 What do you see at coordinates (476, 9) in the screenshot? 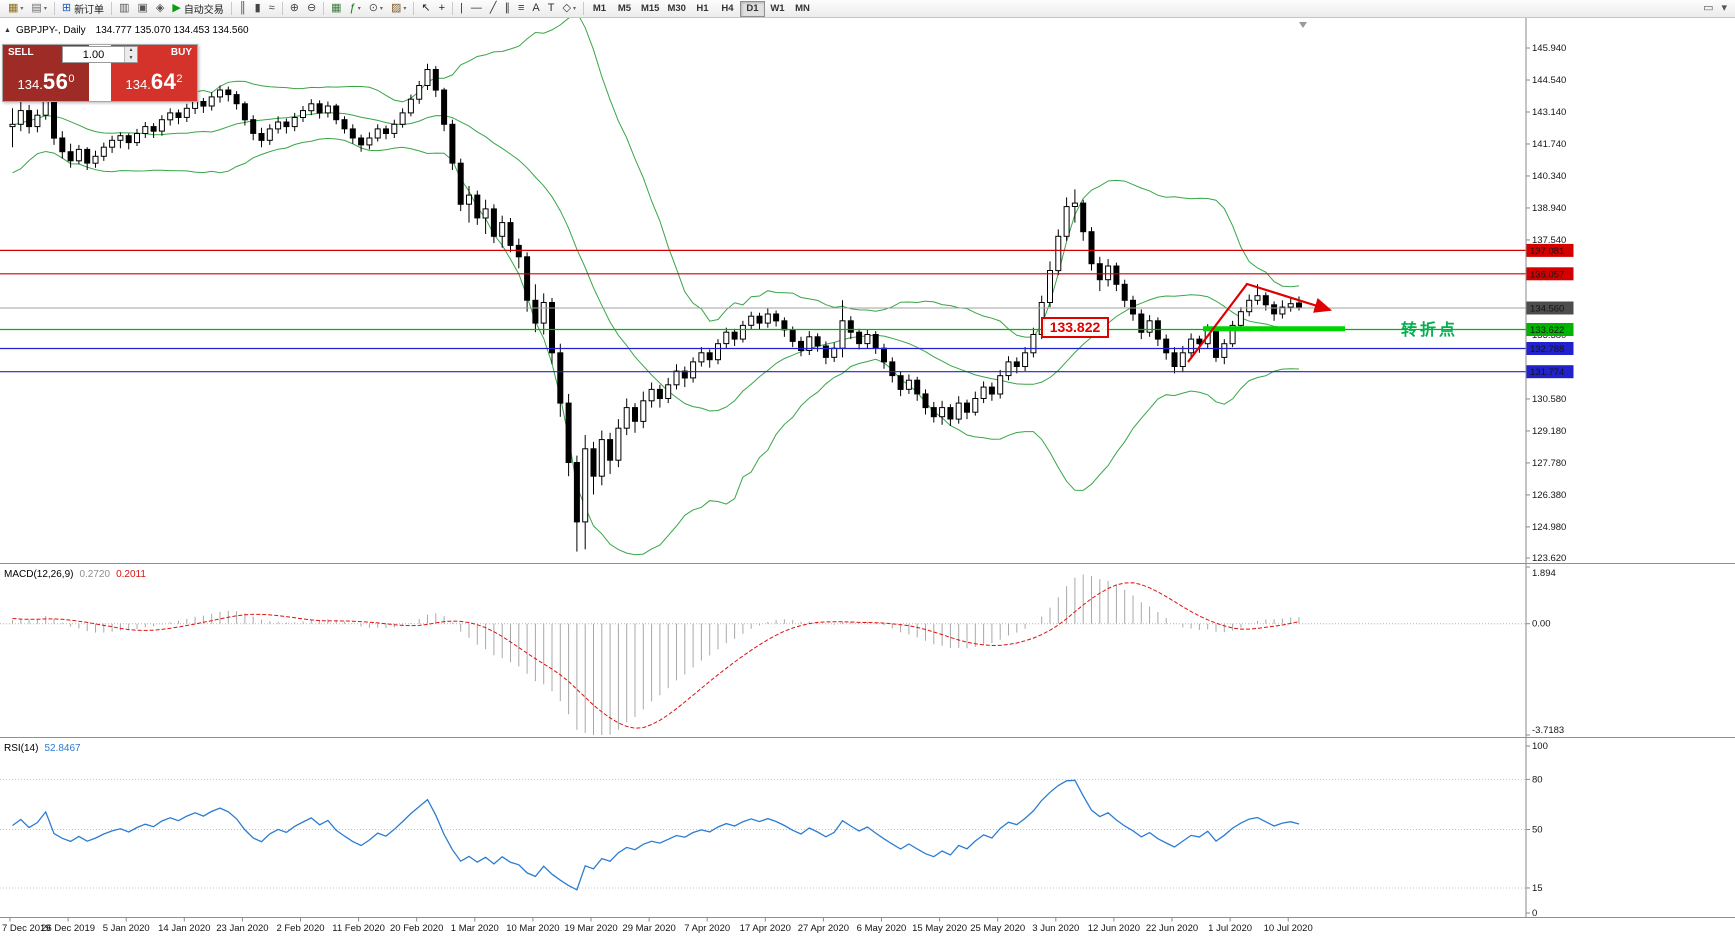
I see `horizontal-line-icon: ―` at bounding box center [476, 9].